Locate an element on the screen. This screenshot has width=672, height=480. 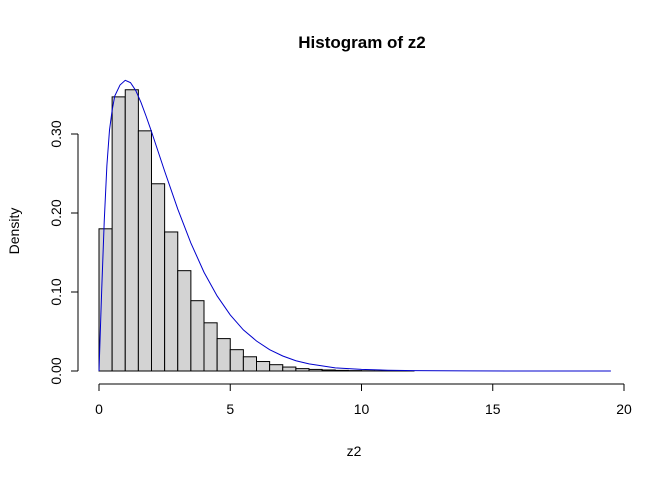
x-tick-label: 15 is located at coordinates (493, 409).